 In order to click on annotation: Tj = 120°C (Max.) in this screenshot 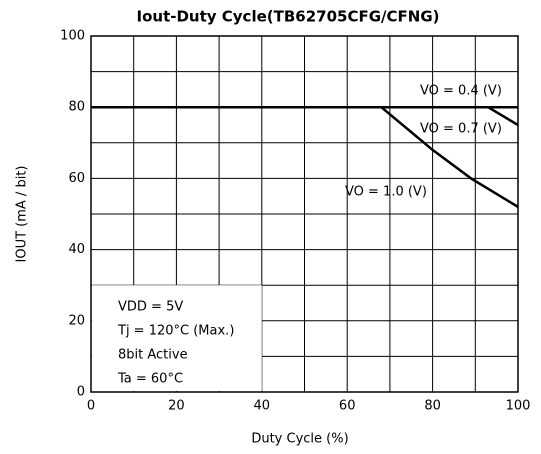, I will do `click(175, 331)`.